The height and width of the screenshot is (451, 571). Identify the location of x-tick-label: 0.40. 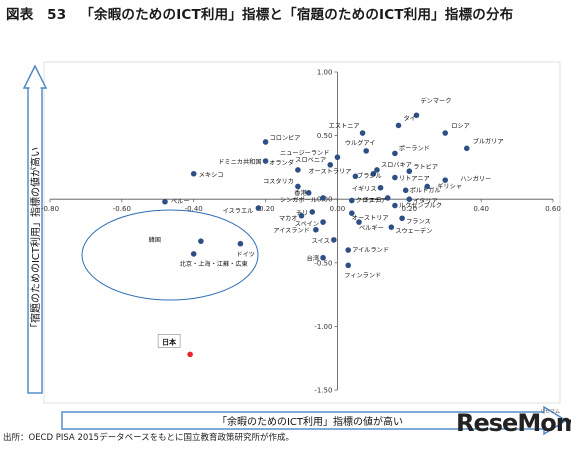
(481, 209).